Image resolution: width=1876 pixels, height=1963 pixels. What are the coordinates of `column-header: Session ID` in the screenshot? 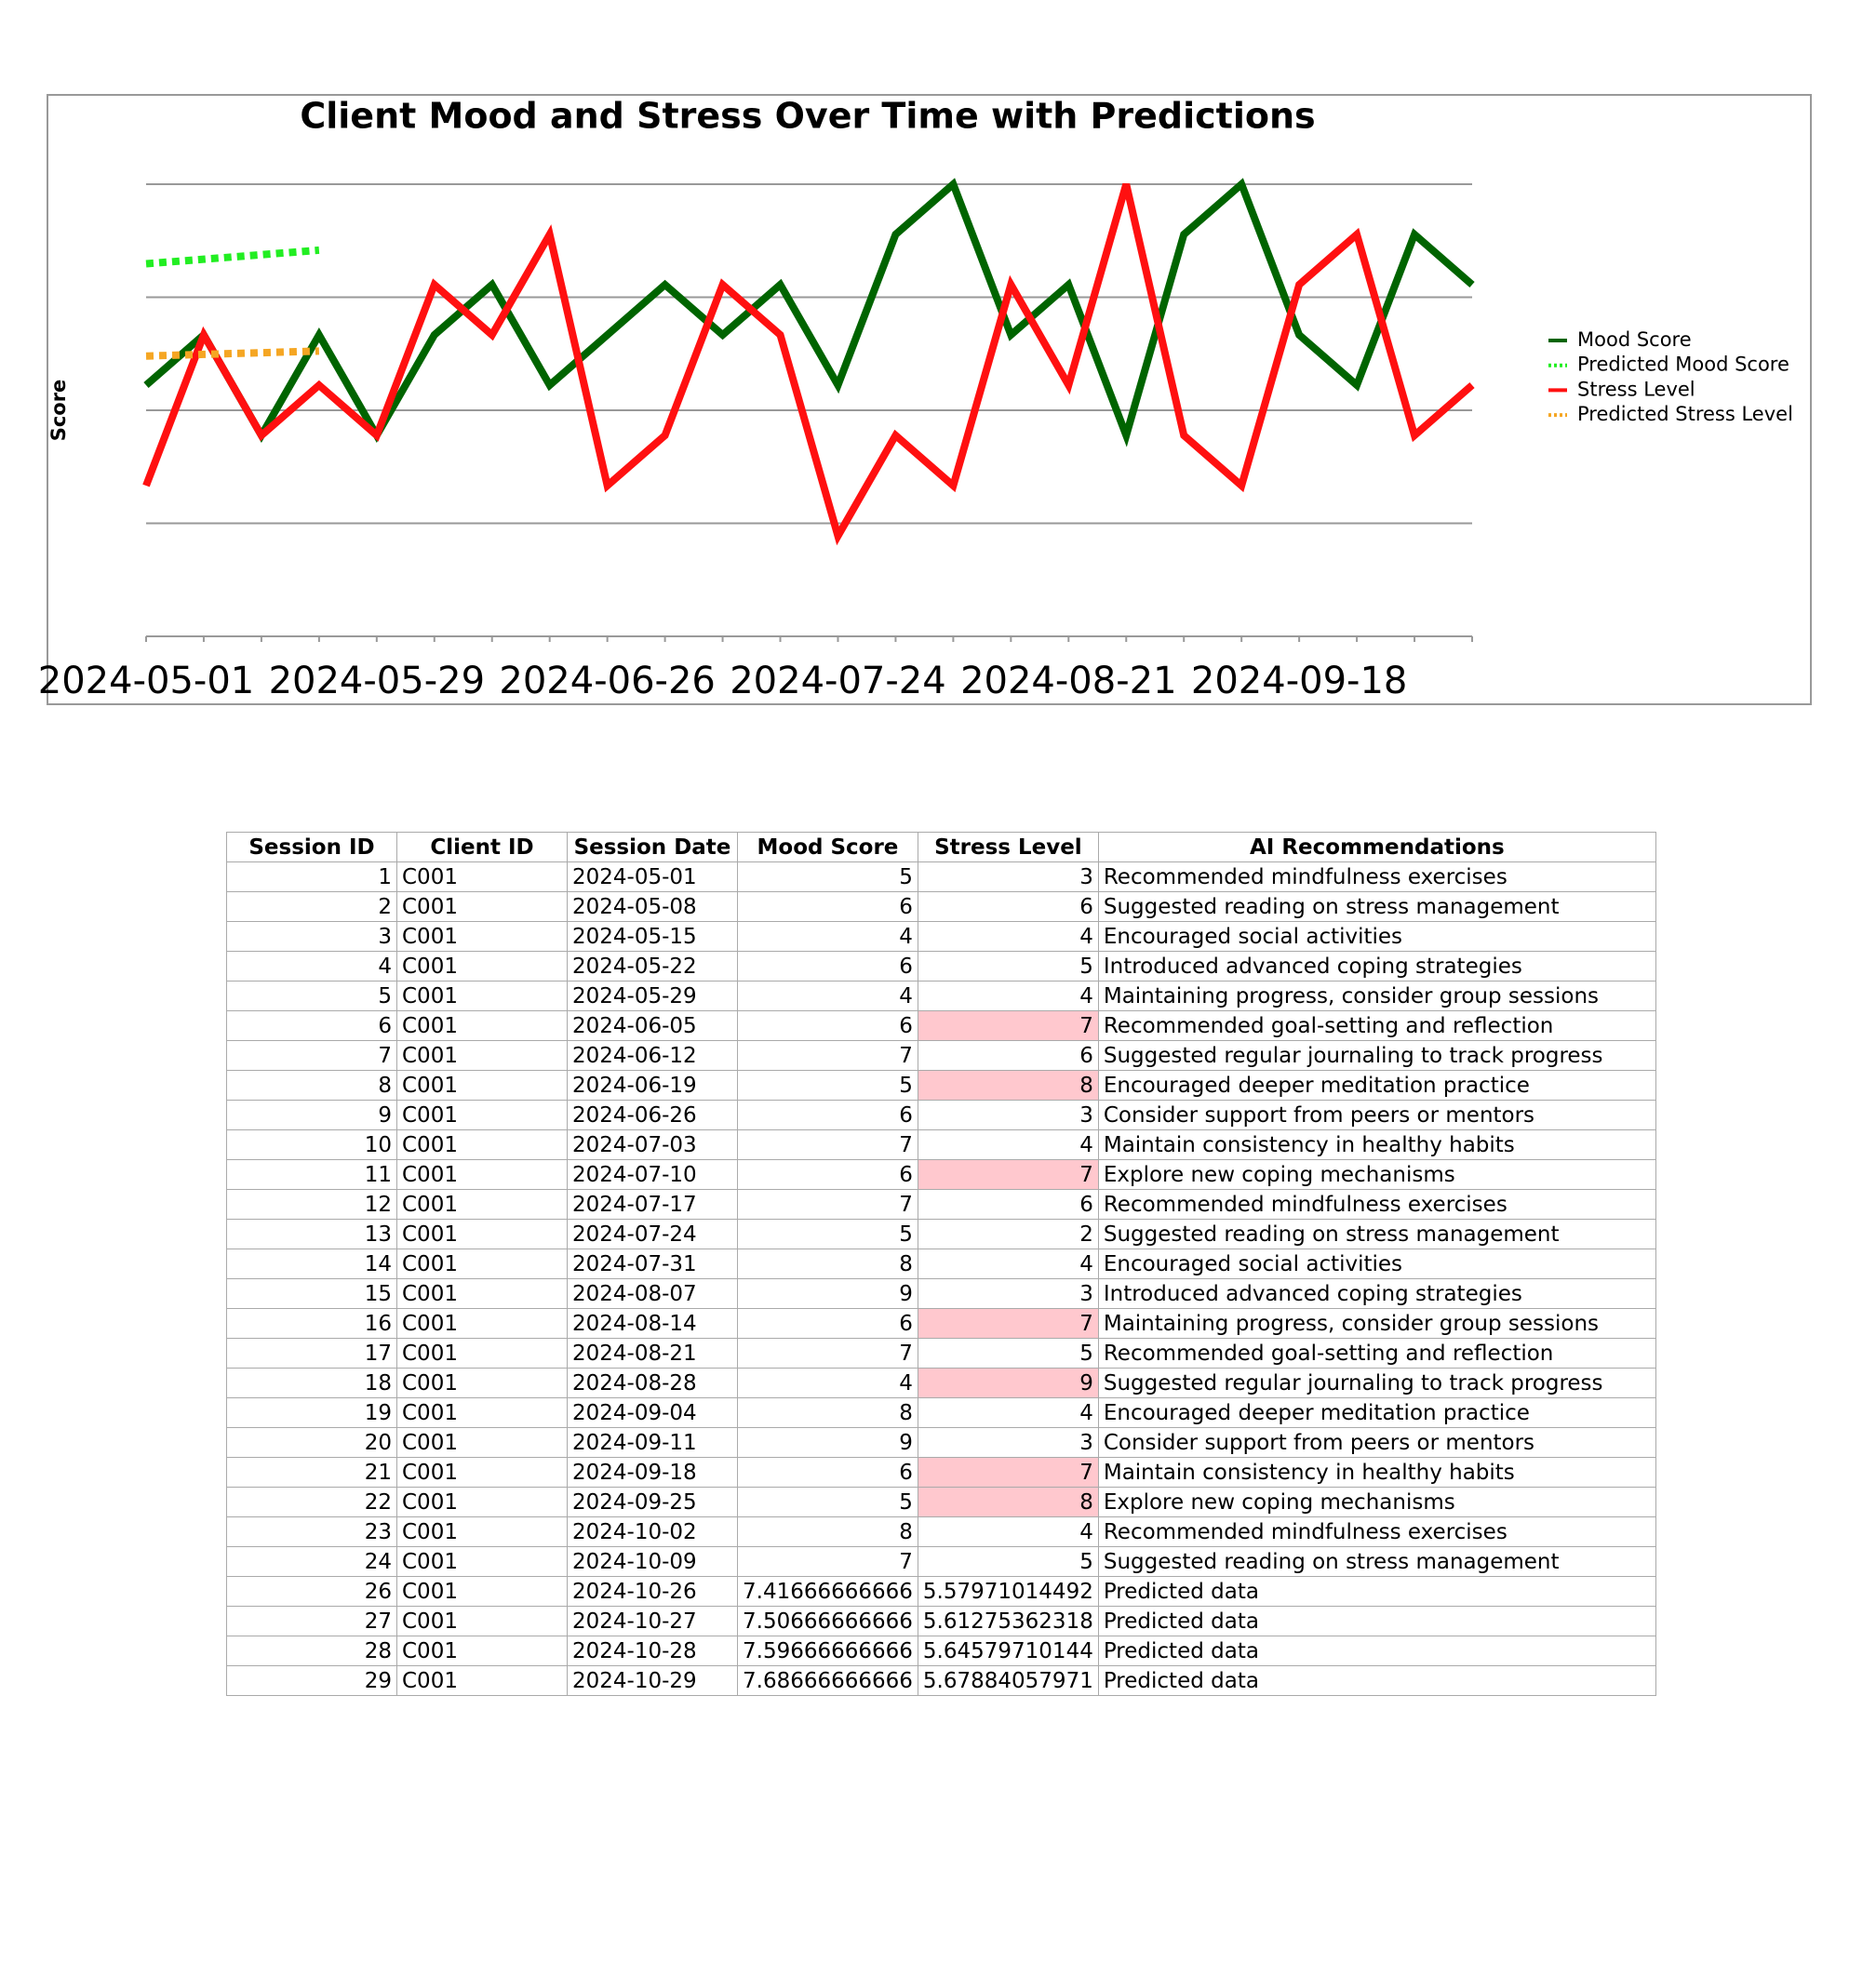 It's located at (311, 847).